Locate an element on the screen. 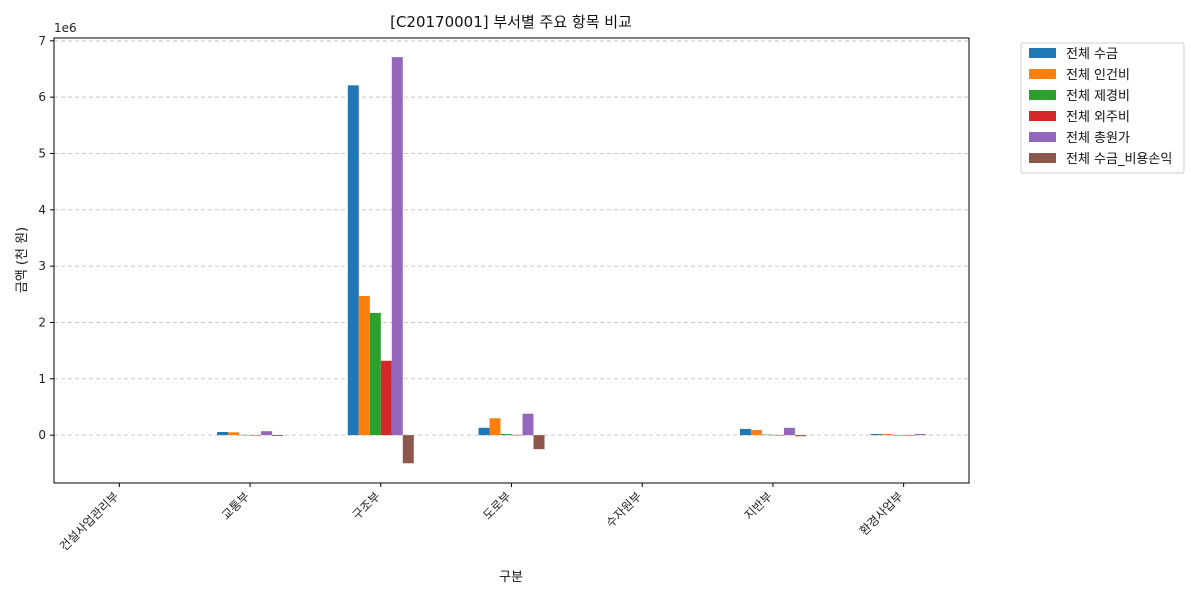 This screenshot has height=600, width=1200. legend-label-6: 전체 수금_비용손익 is located at coordinates (1119, 159).